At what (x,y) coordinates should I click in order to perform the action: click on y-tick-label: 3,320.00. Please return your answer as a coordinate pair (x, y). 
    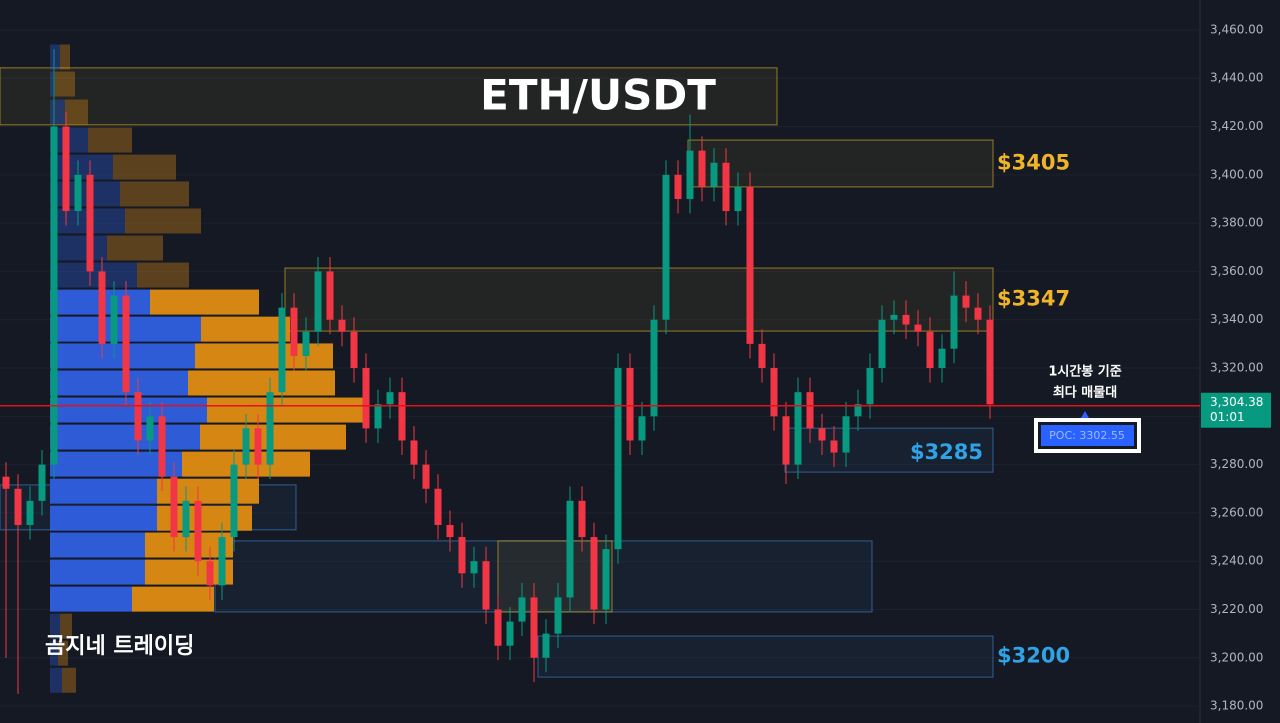
    Looking at the image, I should click on (1236, 368).